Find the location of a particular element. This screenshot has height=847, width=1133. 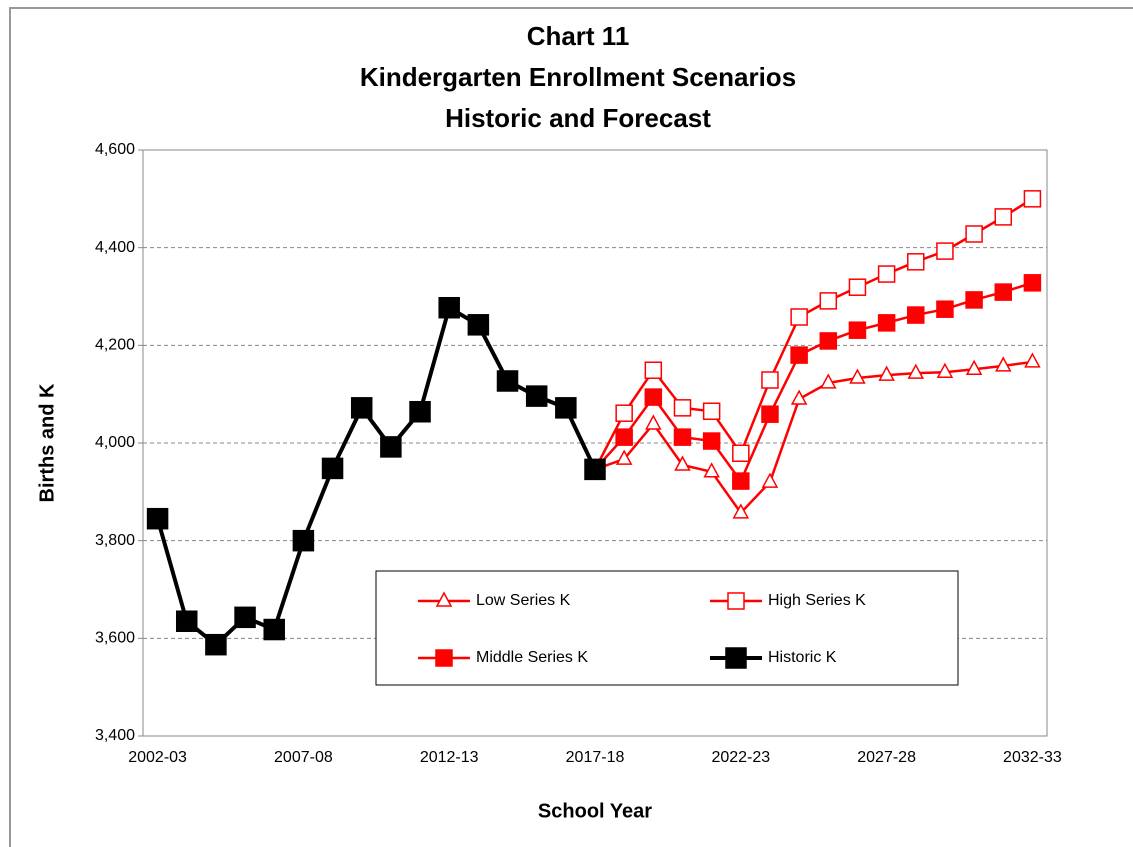

x-tick-label: 2007-08 is located at coordinates (303, 757).